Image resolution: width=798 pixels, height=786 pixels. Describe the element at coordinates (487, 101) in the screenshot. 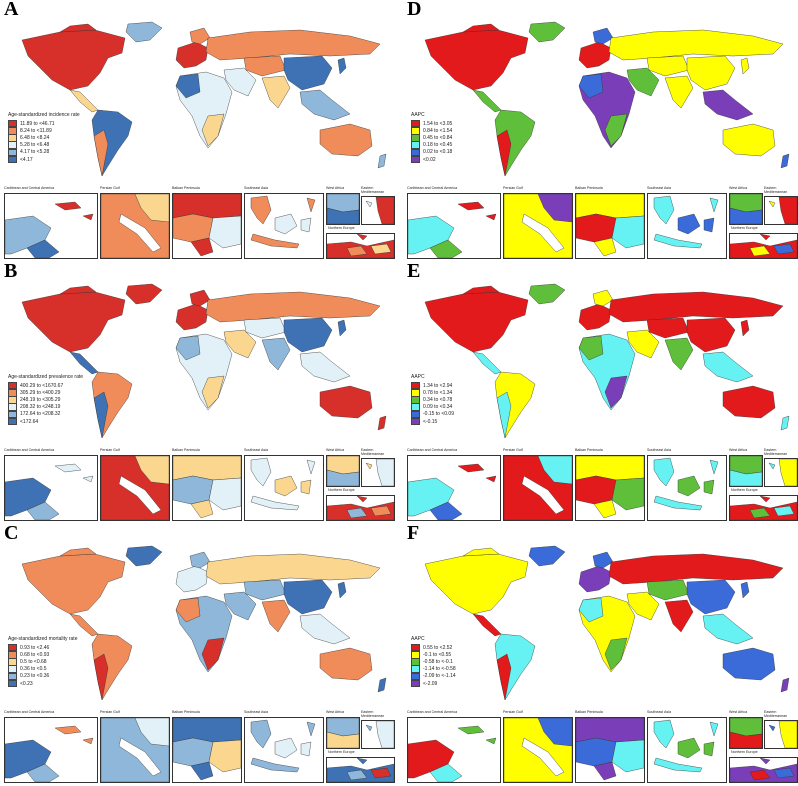

I see `region-ca` at that location.